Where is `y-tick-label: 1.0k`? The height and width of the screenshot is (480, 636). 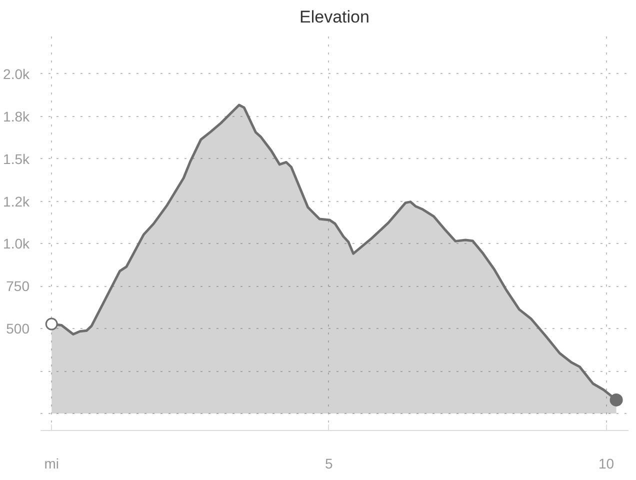
y-tick-label: 1.0k is located at coordinates (16, 244).